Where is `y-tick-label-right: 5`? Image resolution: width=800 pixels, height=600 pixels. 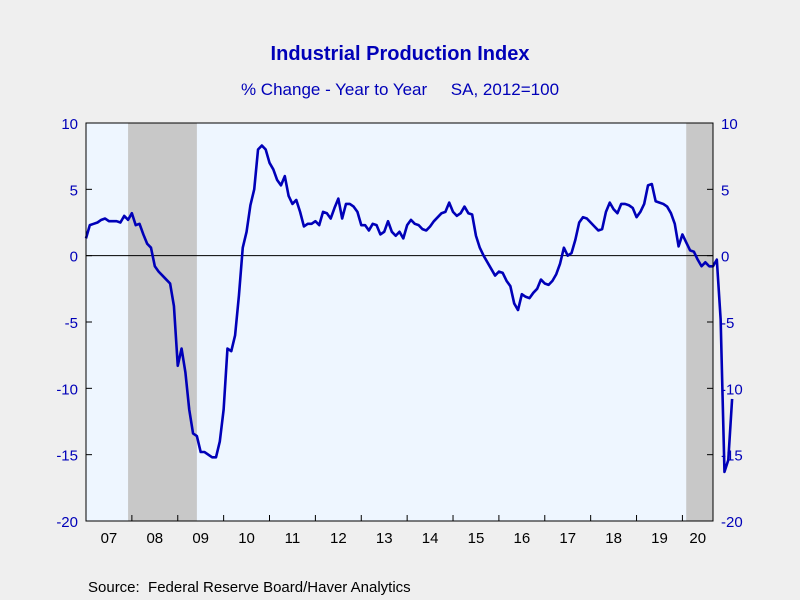
y-tick-label-right: 5 is located at coordinates (725, 190).